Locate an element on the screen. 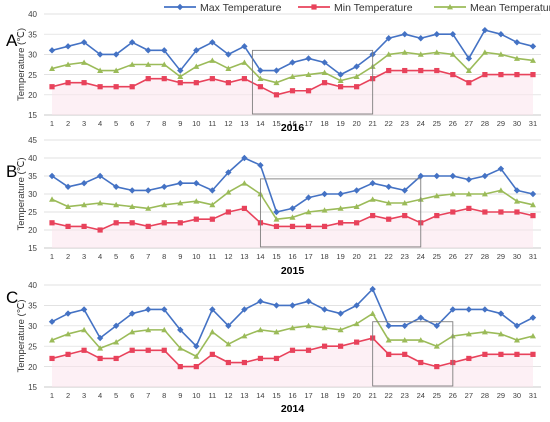 This screenshot has width=550, height=422. x-tick-label: 14 is located at coordinates (260, 256).